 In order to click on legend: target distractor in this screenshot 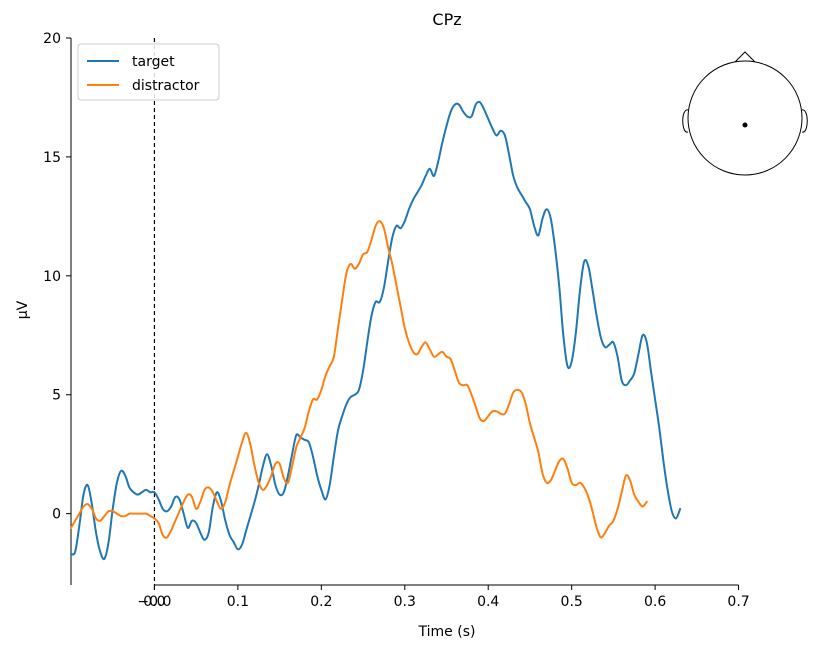, I will do `click(148, 72)`.